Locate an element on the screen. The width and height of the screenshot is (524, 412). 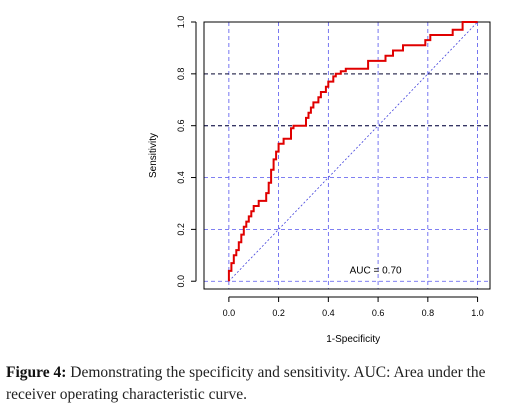
x-tick-label-2: 0.4 is located at coordinates (328, 313).